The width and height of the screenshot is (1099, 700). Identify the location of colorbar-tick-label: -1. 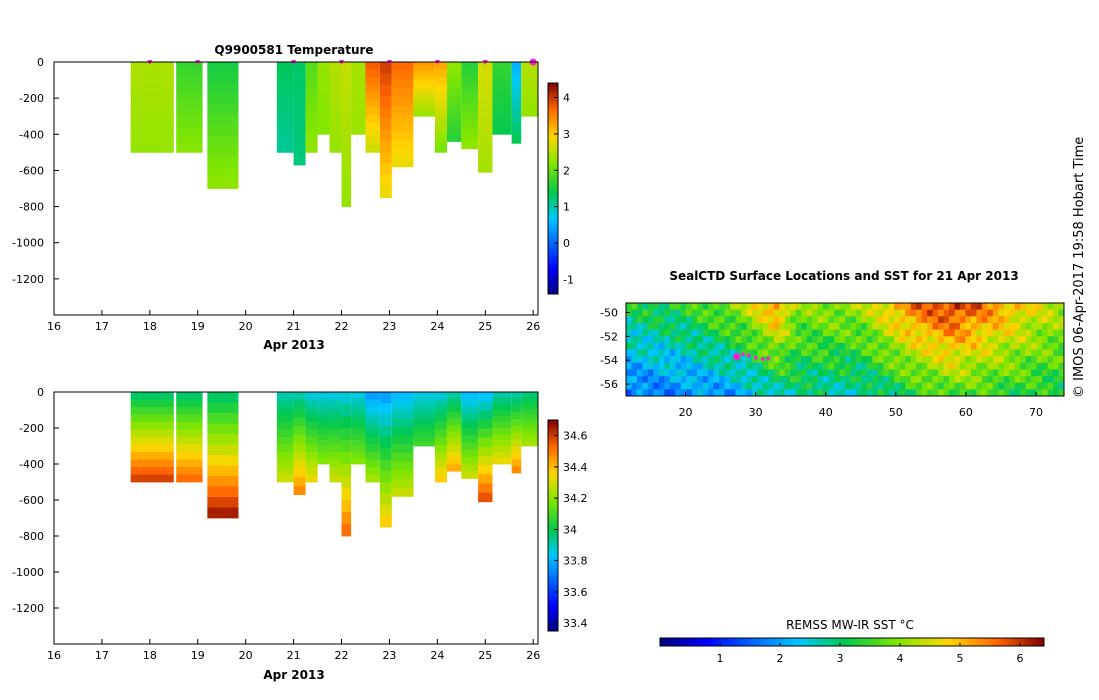
(568, 279).